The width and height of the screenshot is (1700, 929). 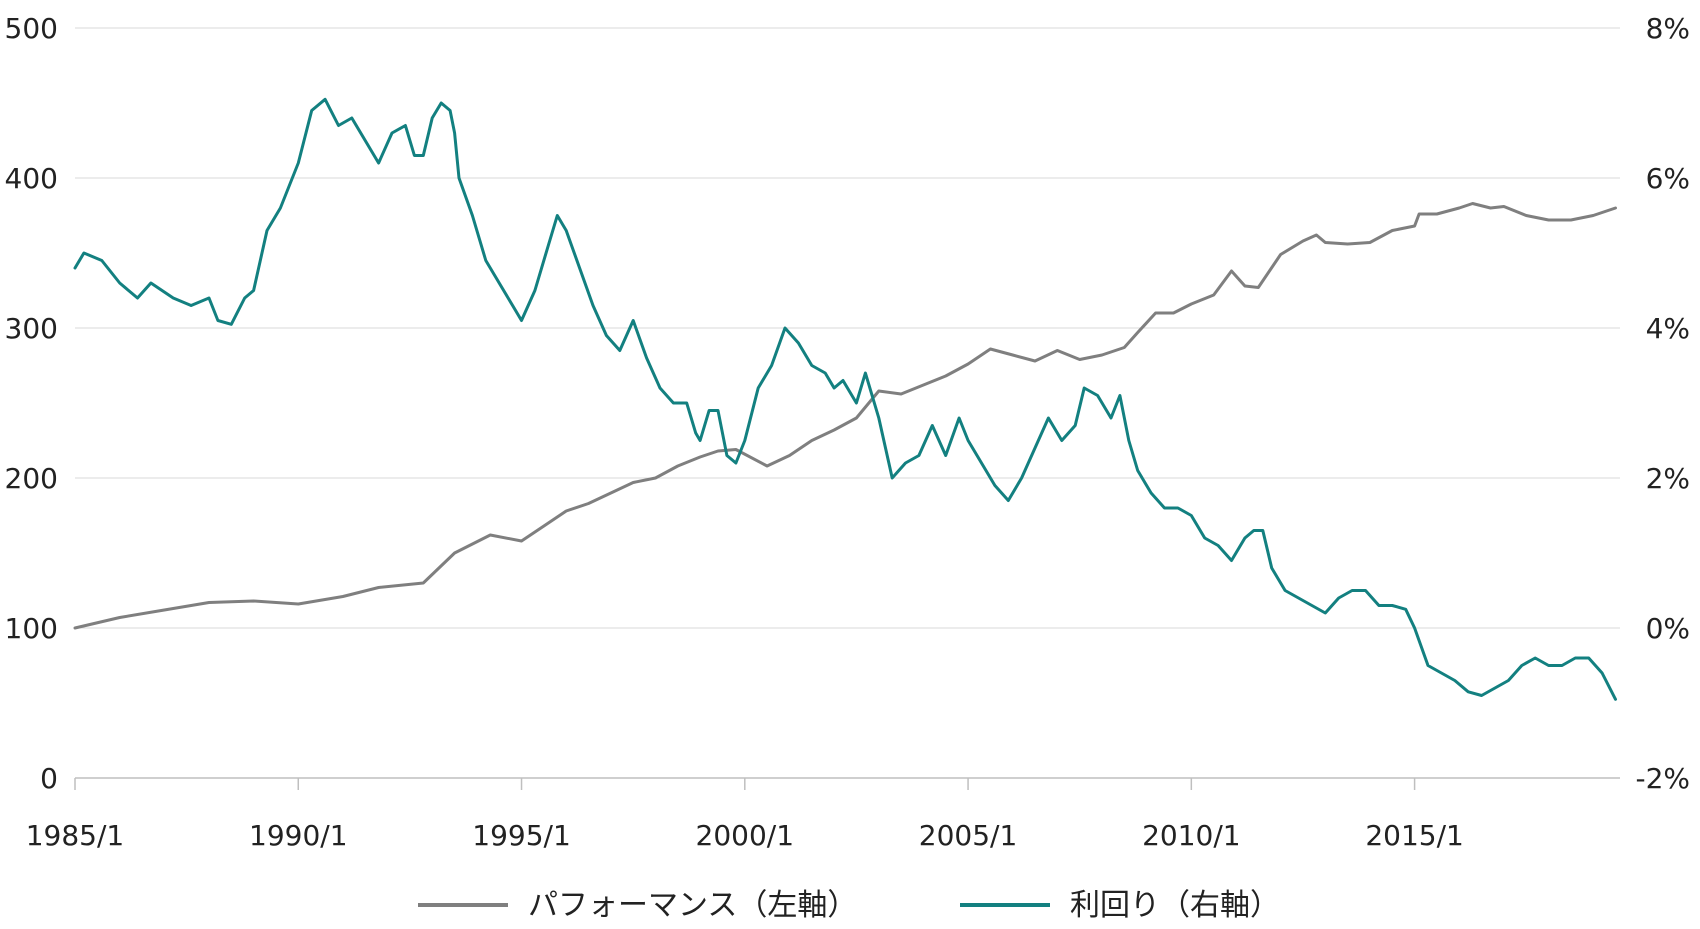 What do you see at coordinates (298, 835) in the screenshot?
I see `x-tick-label: 1990/1` at bounding box center [298, 835].